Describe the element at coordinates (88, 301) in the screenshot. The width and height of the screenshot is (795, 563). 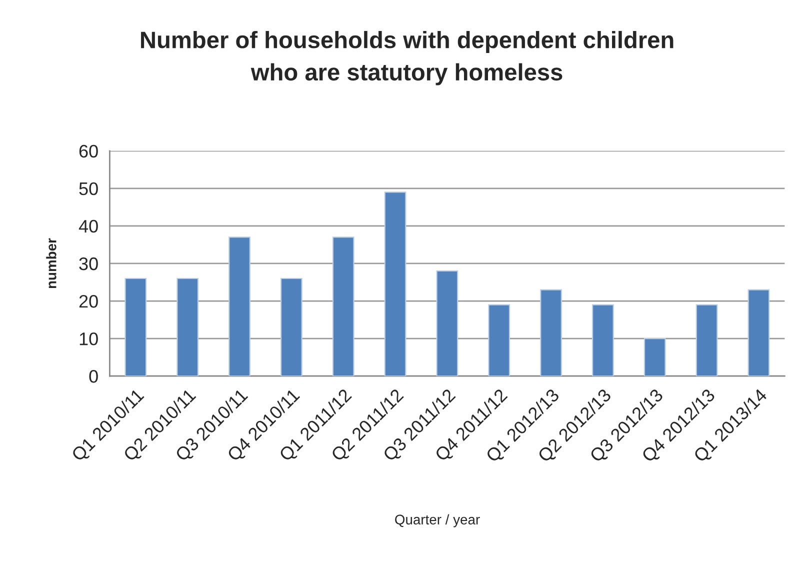
I see `y-tick-label: 20` at that location.